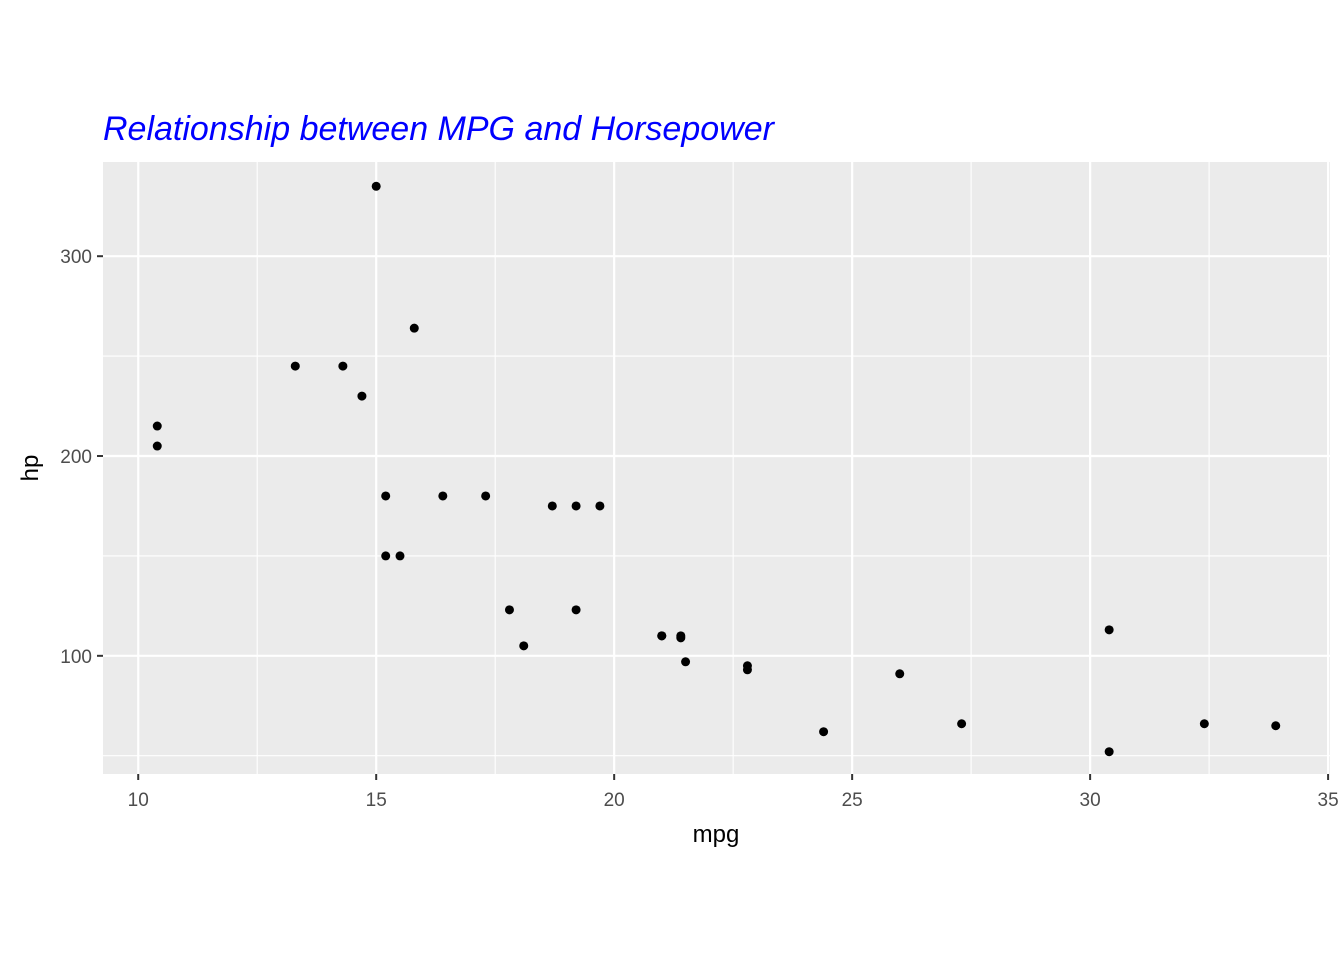 The height and width of the screenshot is (960, 1344). Describe the element at coordinates (76, 257) in the screenshot. I see `y-tick-label: 300` at that location.